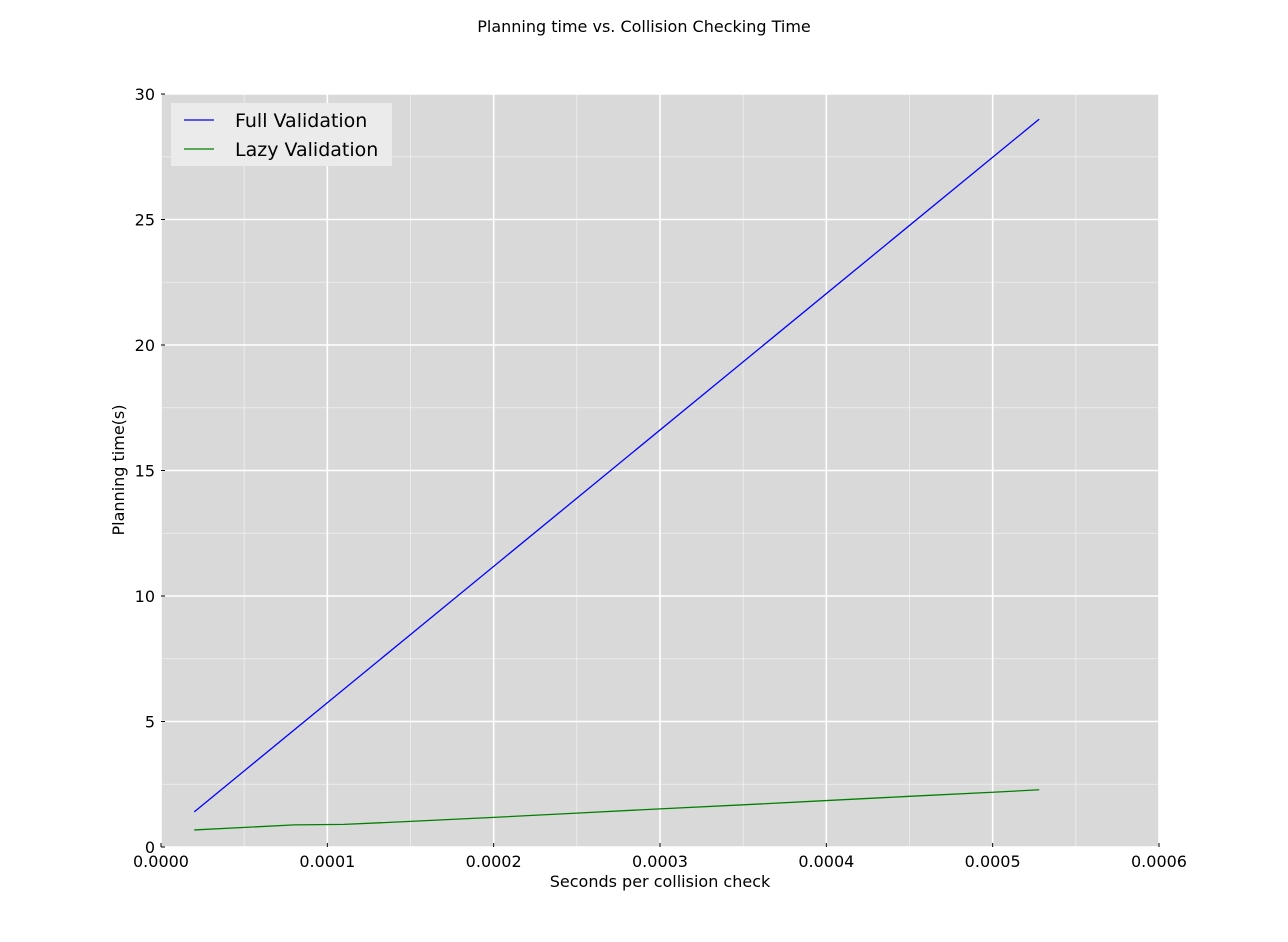 This screenshot has width=1288, height=942. I want to click on x-tick-label: 0.0000, so click(161, 861).